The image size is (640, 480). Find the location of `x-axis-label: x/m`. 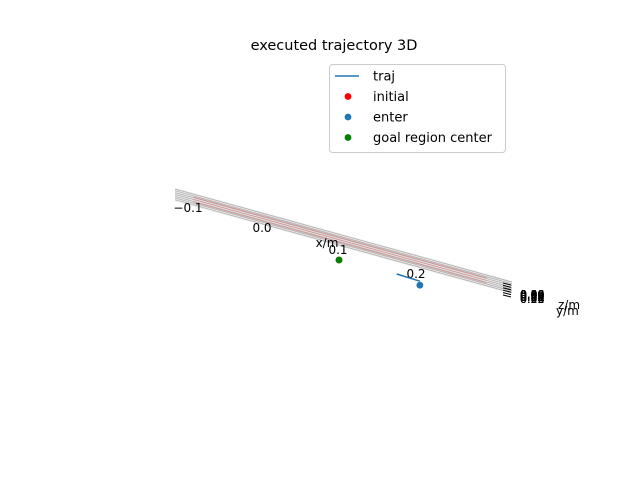

x-axis-label: x/m is located at coordinates (327, 243).